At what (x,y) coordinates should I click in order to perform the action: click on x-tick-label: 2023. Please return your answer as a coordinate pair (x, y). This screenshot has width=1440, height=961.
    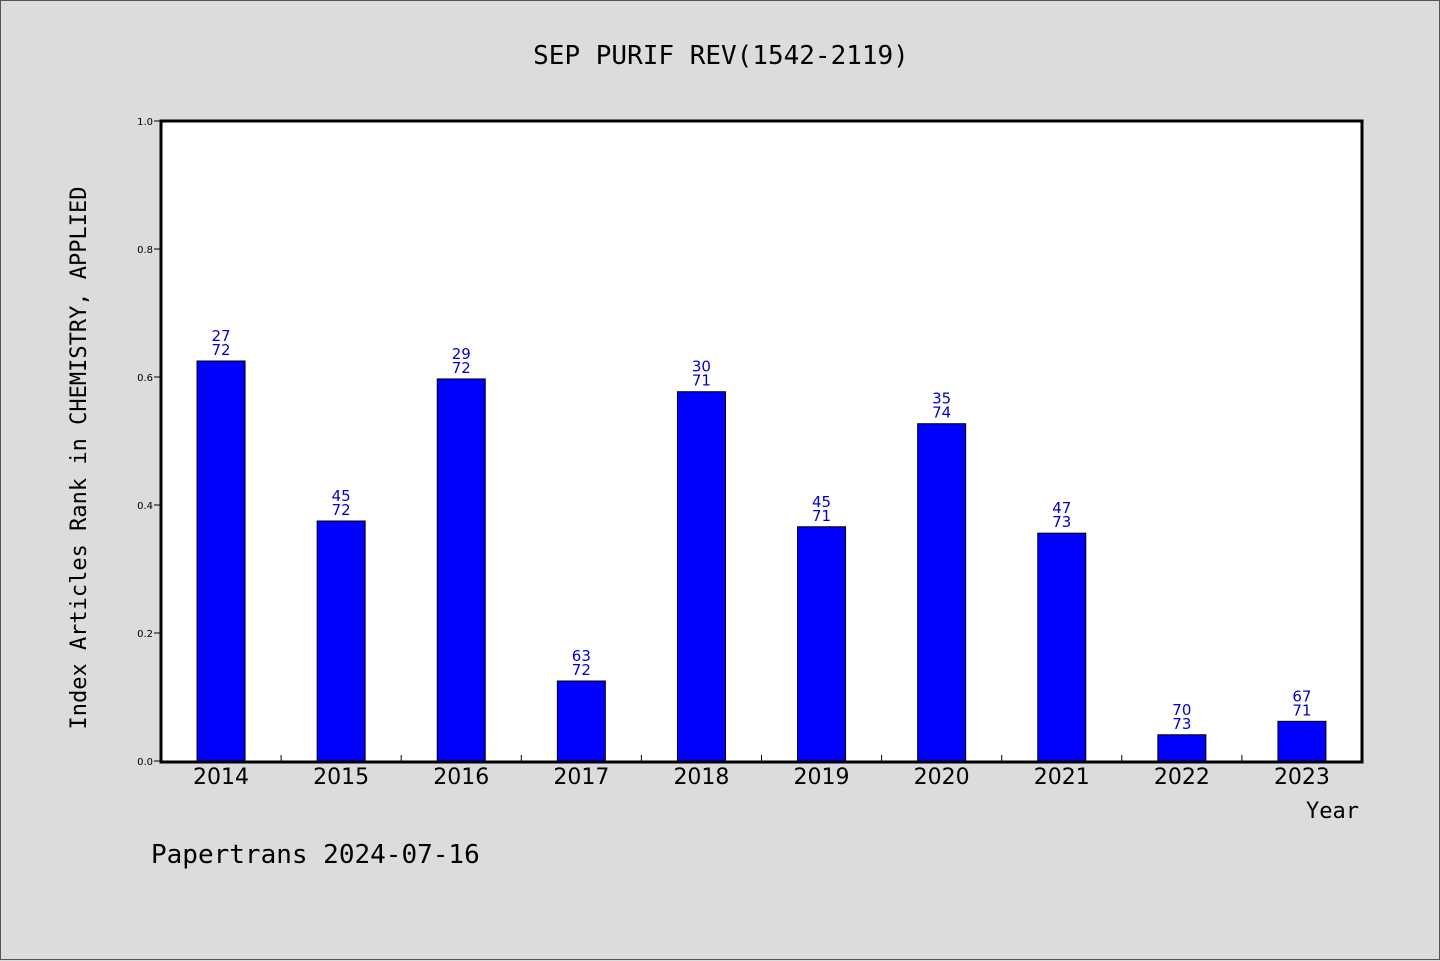
    Looking at the image, I should click on (1302, 777).